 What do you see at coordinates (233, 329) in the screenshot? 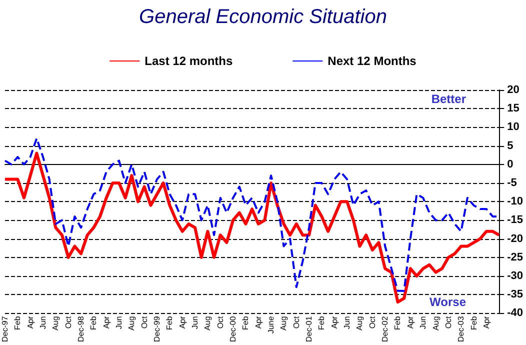
I see `x-tick-label: Dec-00` at bounding box center [233, 329].